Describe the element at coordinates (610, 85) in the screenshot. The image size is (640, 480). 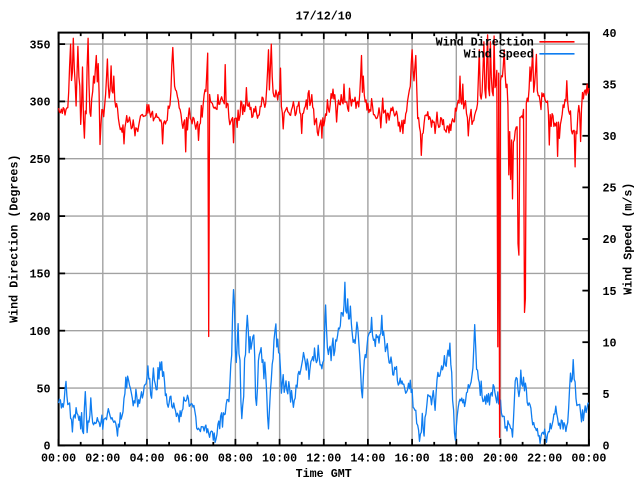
I see `svg-text: 35` at that location.